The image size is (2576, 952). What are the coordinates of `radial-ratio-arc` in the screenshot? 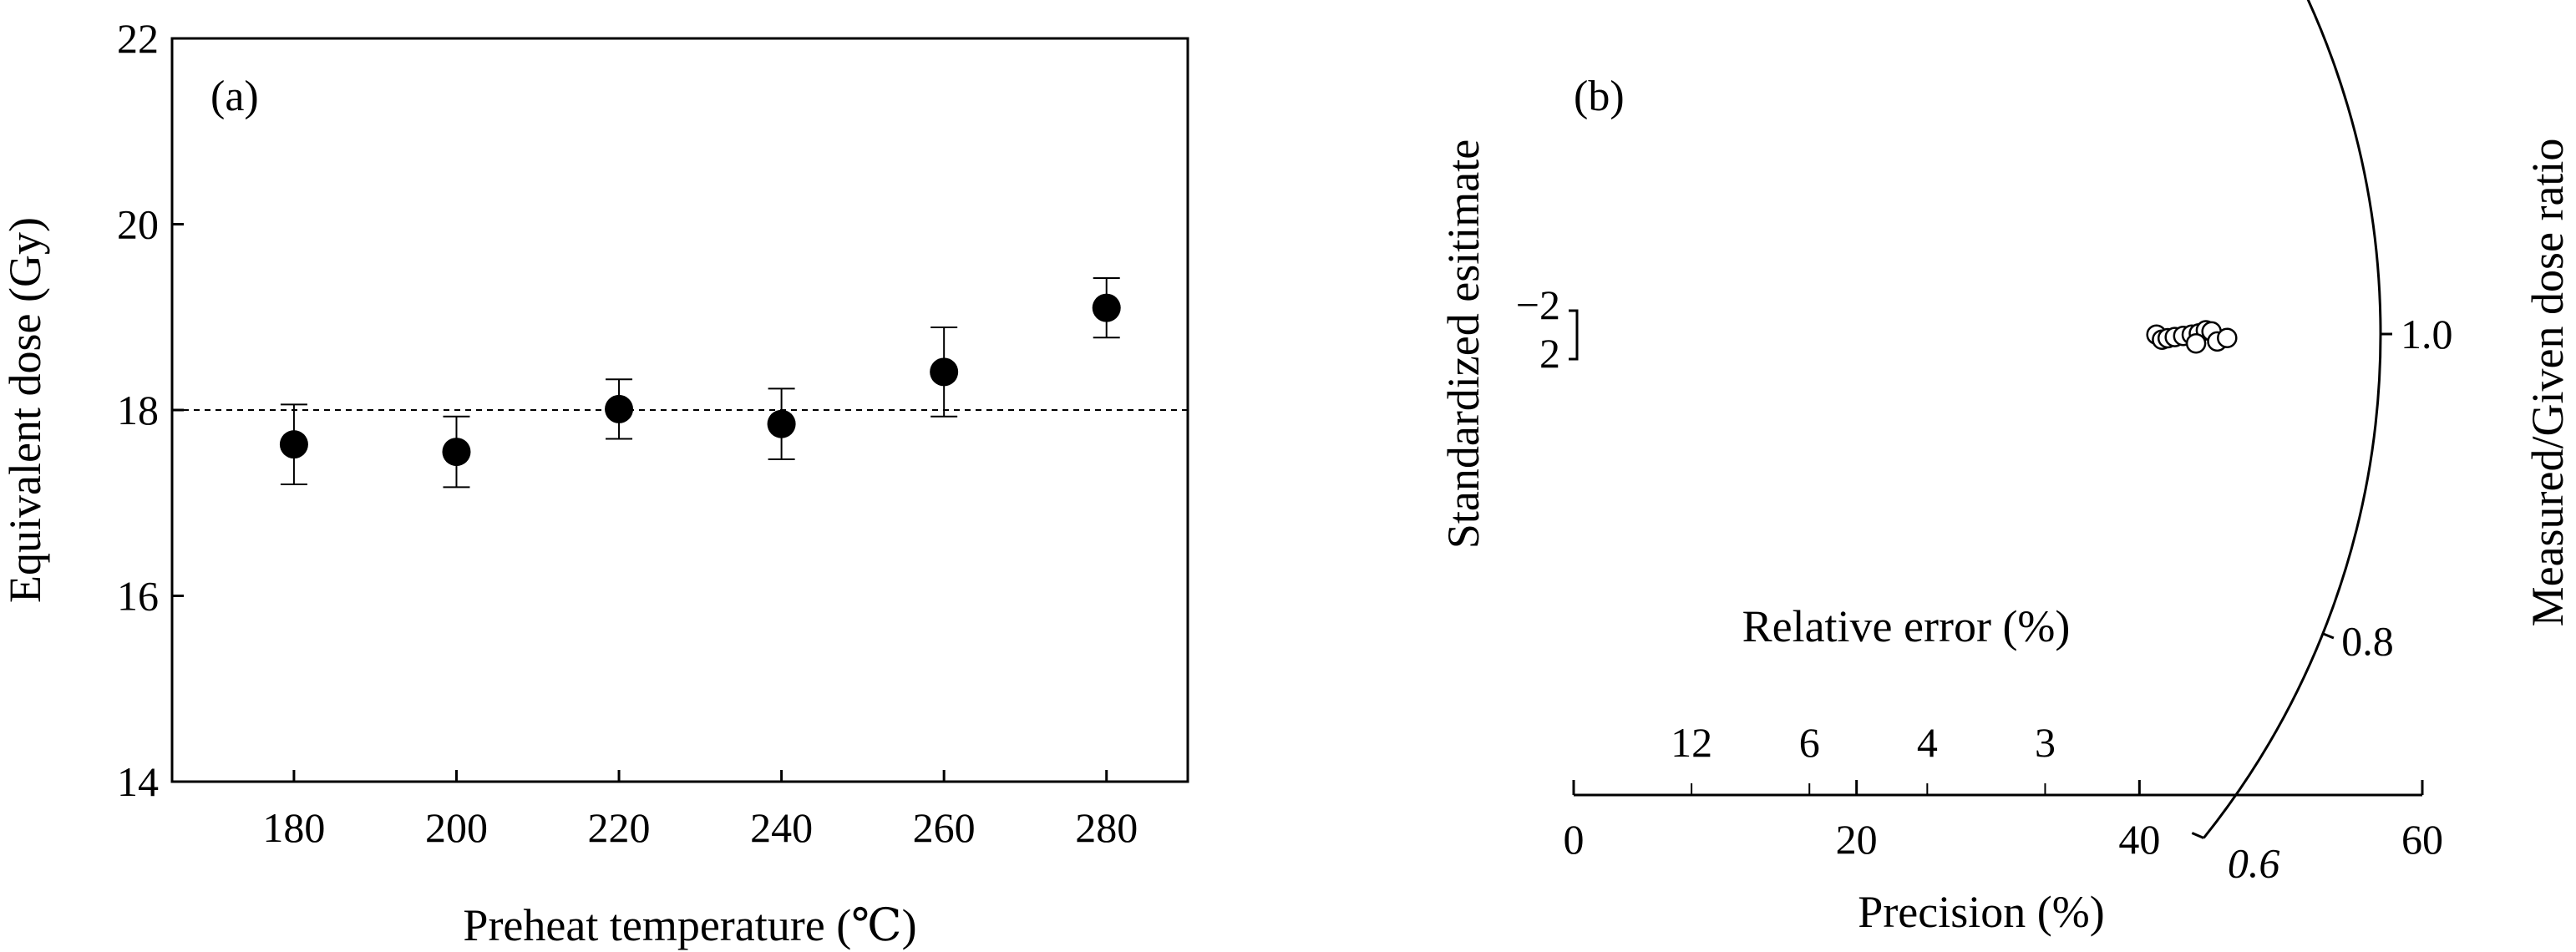 It's located at (2292, 419).